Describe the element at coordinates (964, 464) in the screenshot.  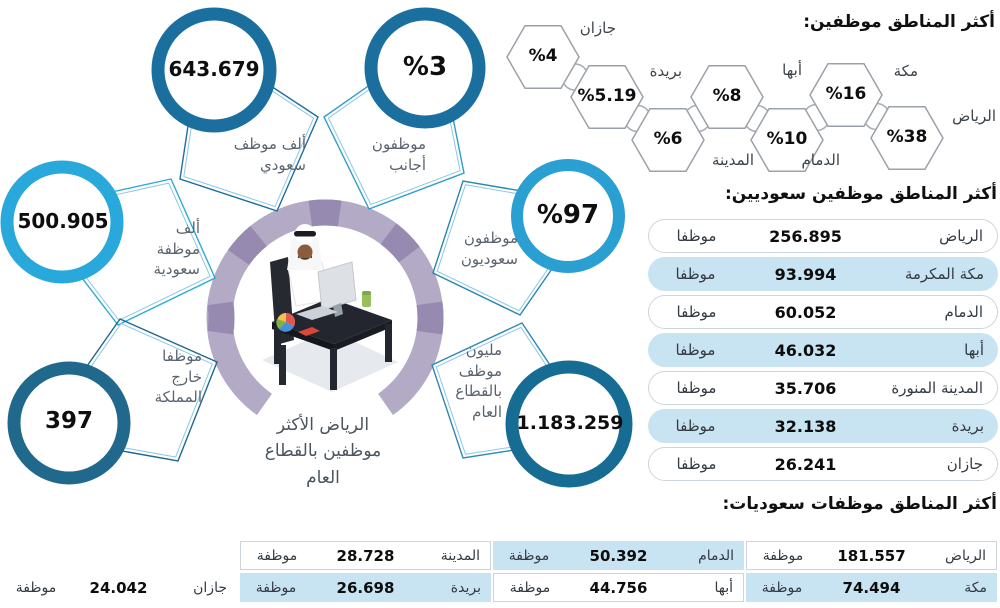
I see `row-region: جازان` at that location.